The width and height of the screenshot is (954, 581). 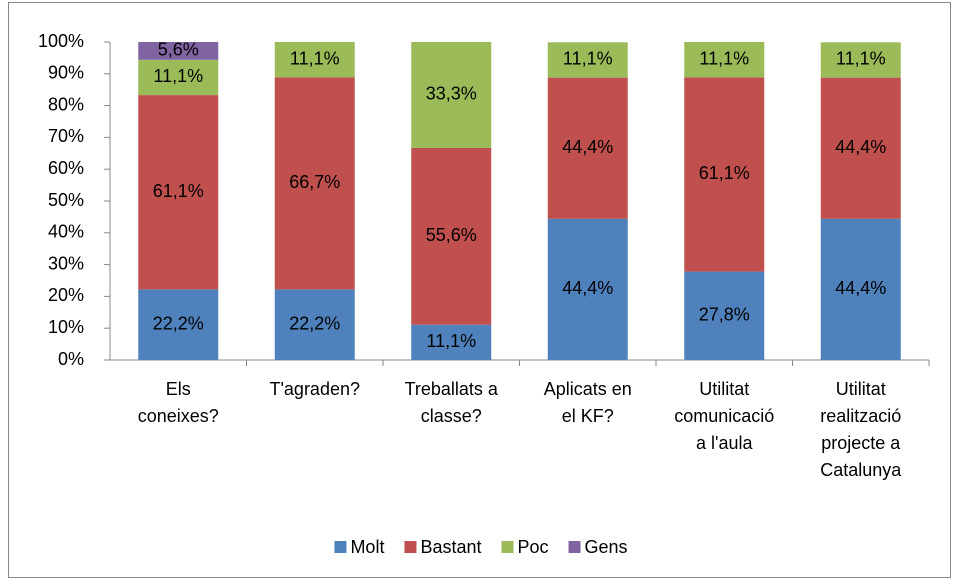 I want to click on y-tick-label: 70%, so click(x=66, y=136).